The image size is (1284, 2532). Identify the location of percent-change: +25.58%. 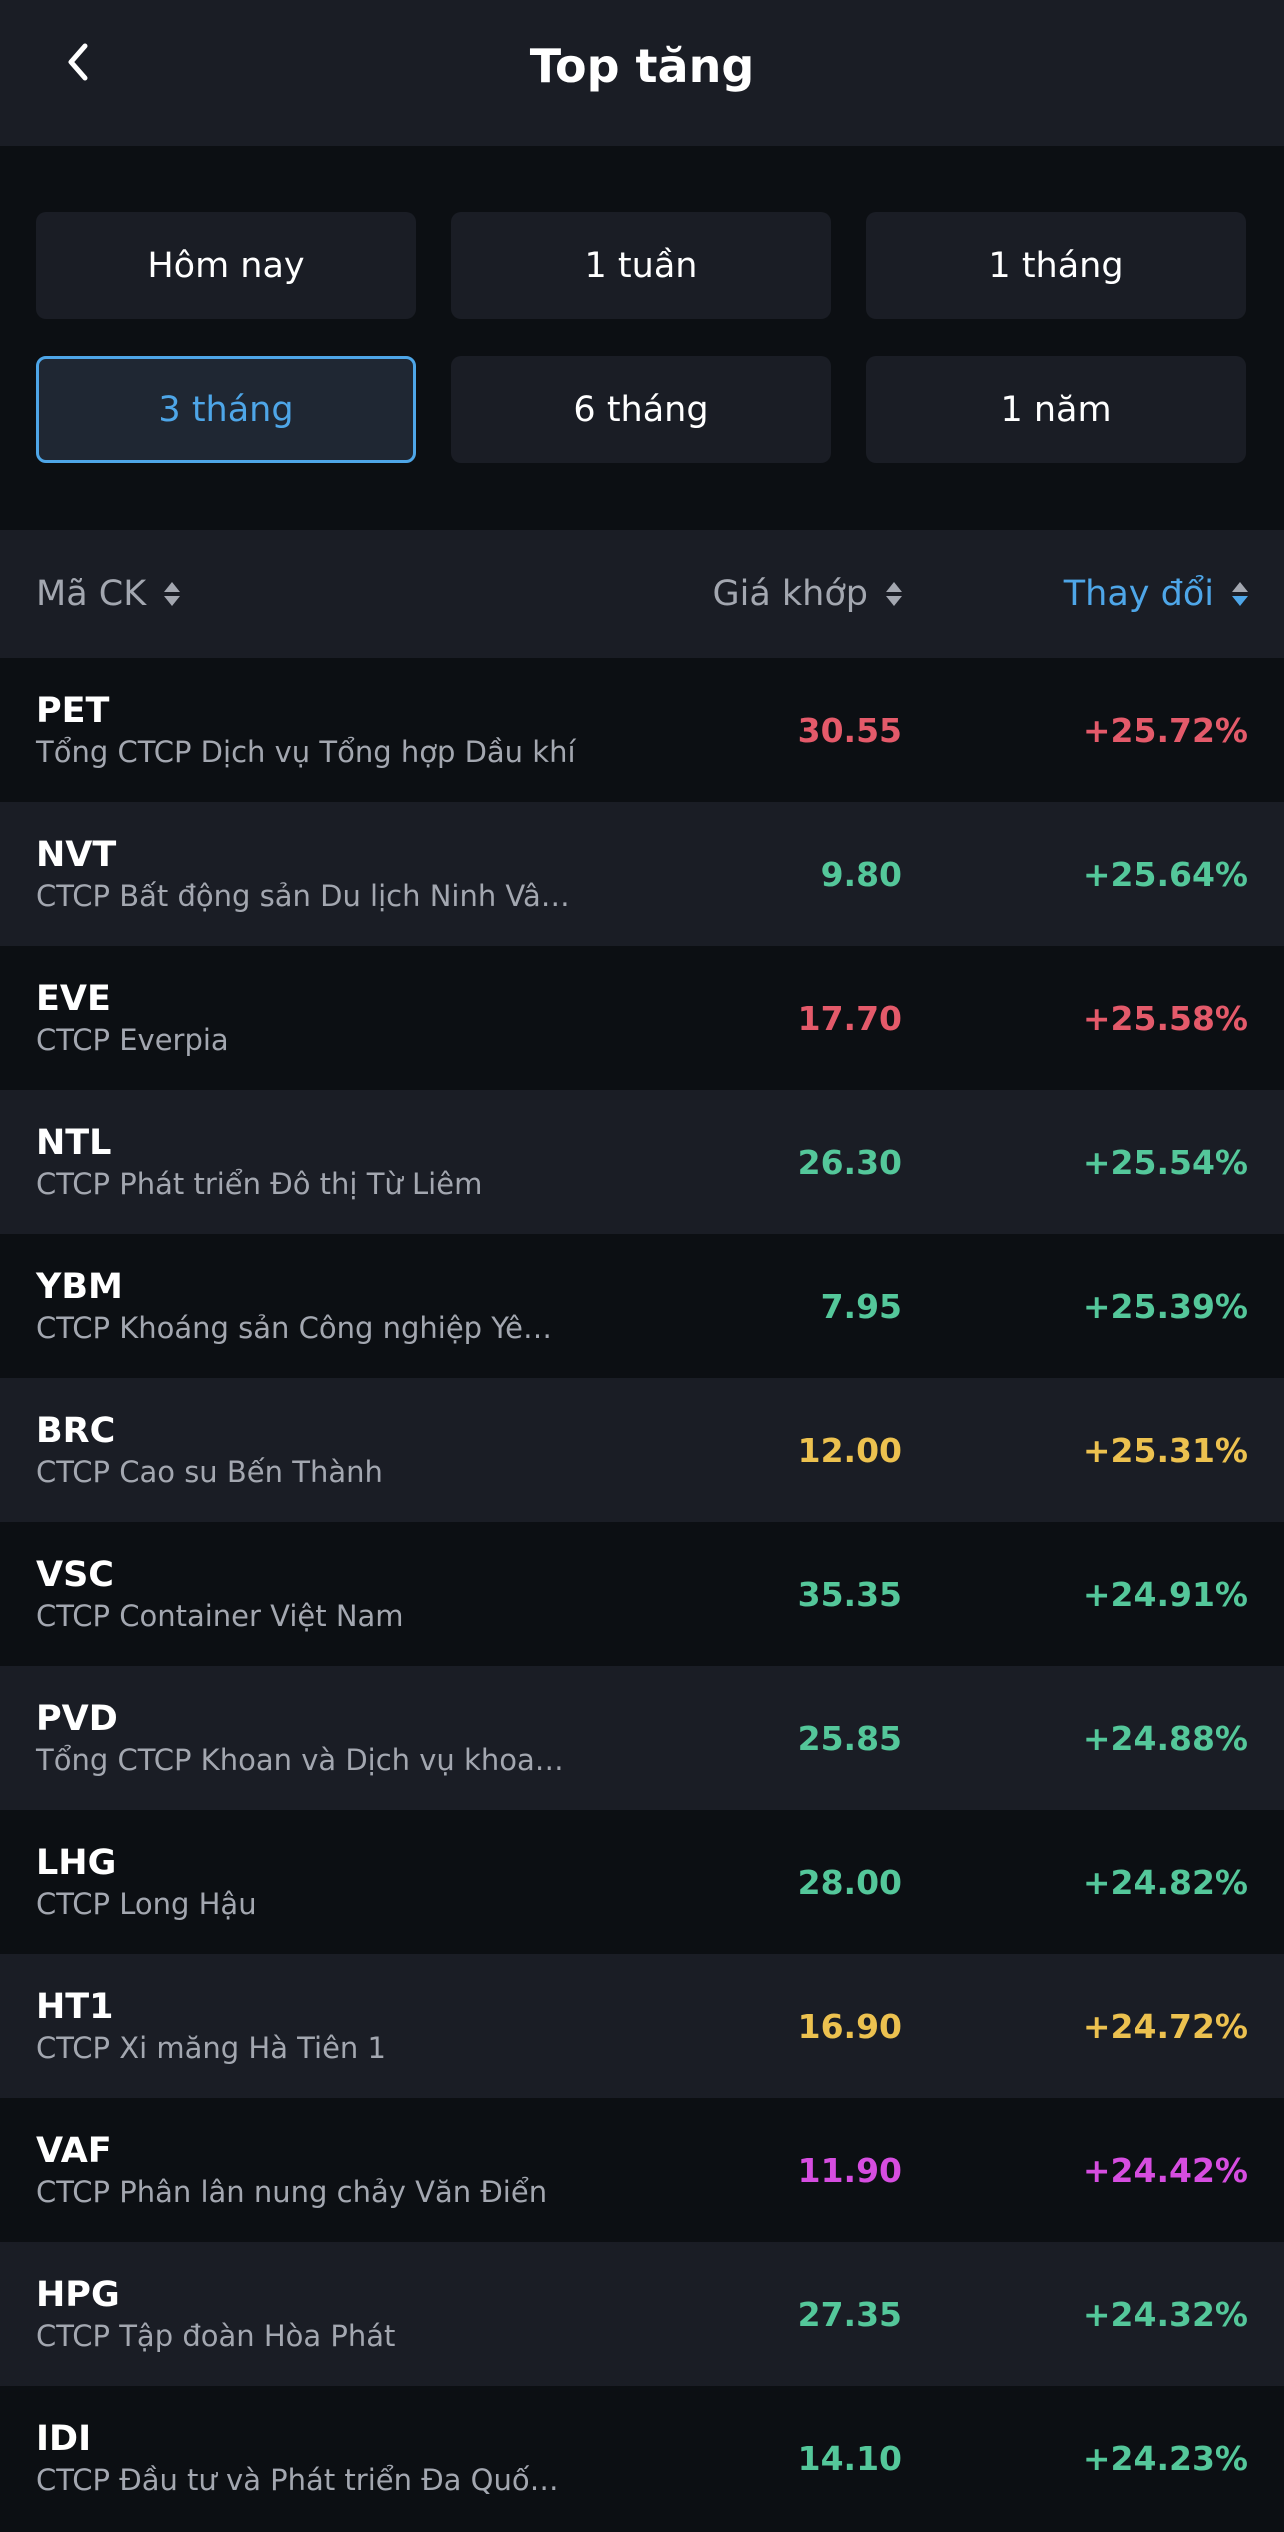
(1165, 1018).